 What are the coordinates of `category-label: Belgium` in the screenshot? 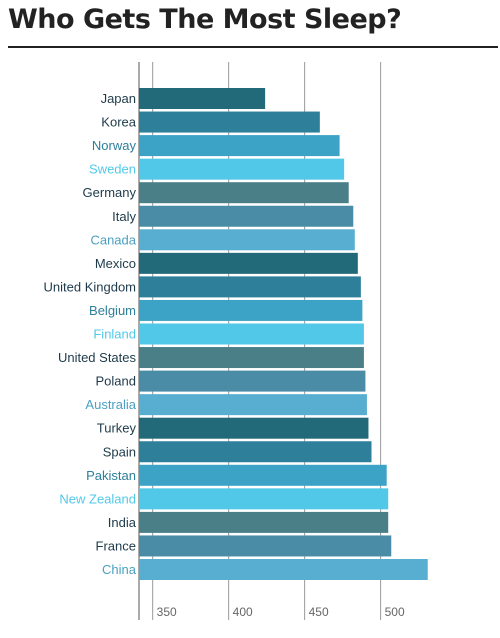 It's located at (112, 310).